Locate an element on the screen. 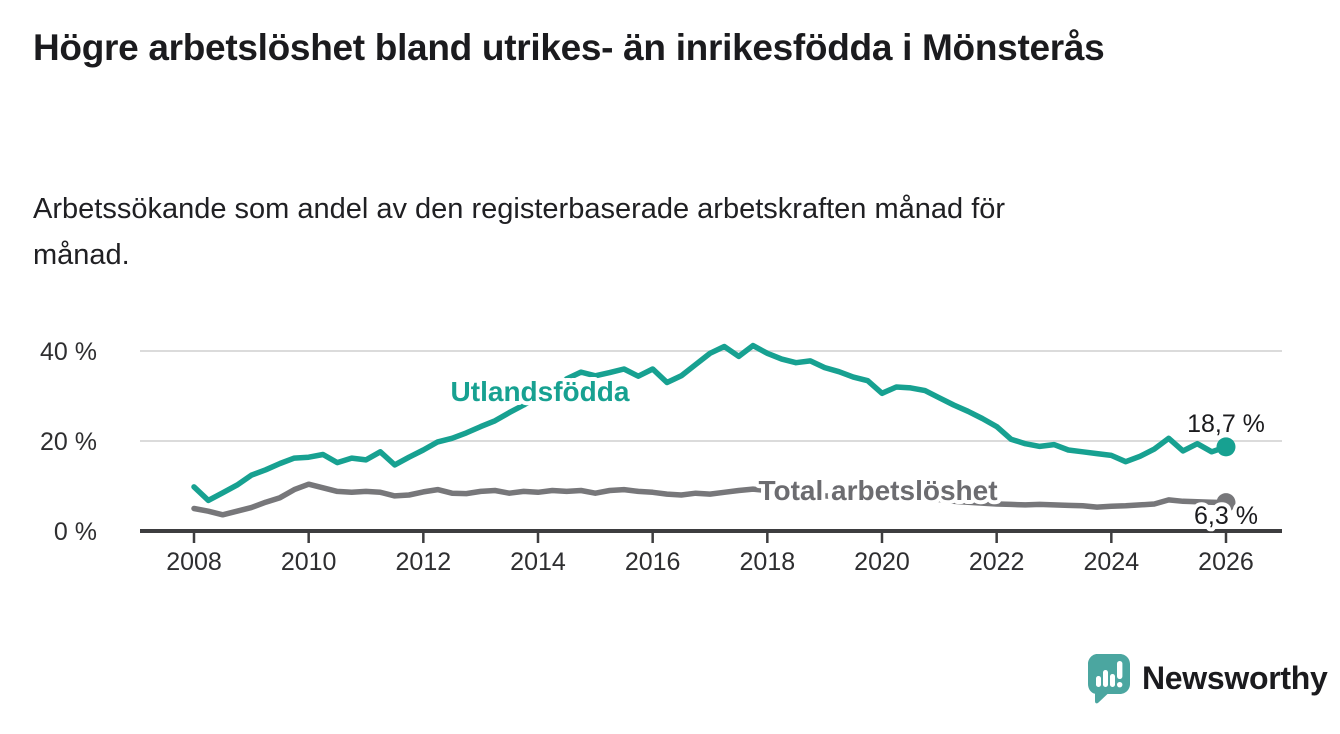  end-dot-utlandsfodda is located at coordinates (1226, 447).